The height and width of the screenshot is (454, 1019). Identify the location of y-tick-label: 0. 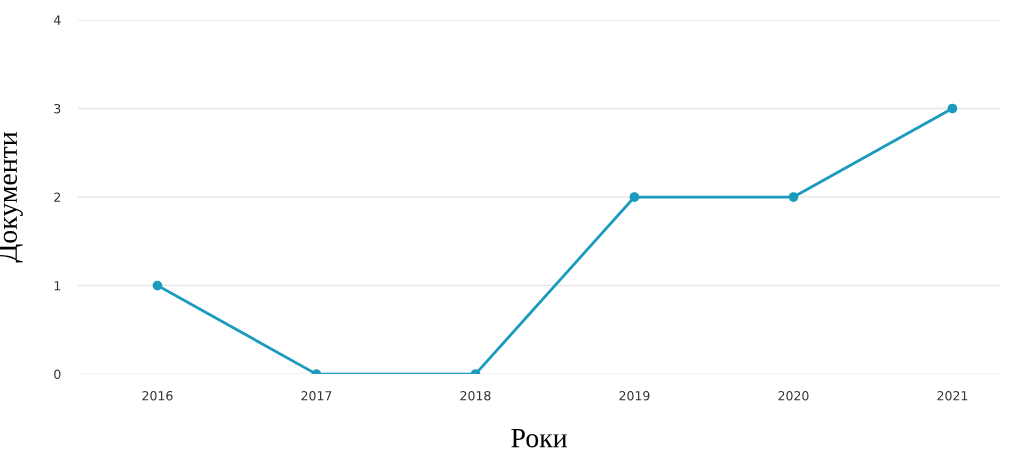
(57, 374).